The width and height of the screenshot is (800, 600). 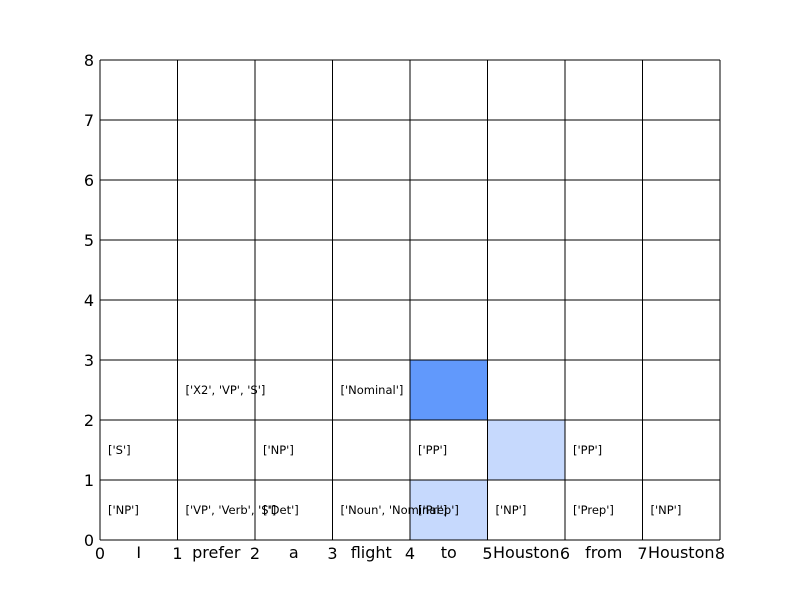 I want to click on y-tick-label: 5, so click(x=89, y=240).